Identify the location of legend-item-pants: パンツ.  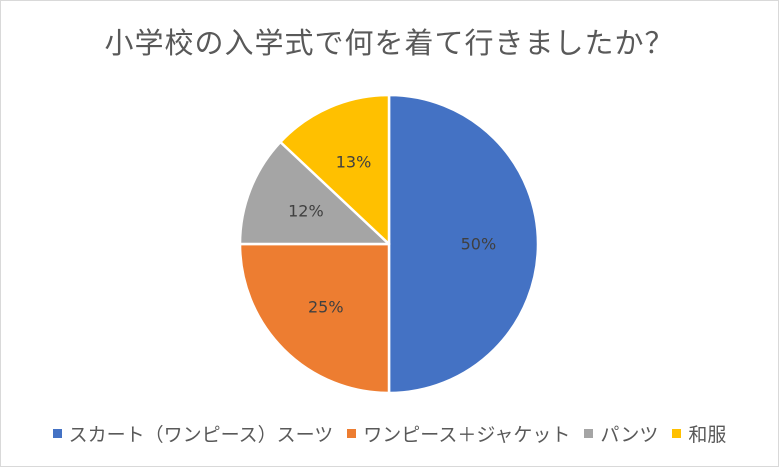
(621, 433).